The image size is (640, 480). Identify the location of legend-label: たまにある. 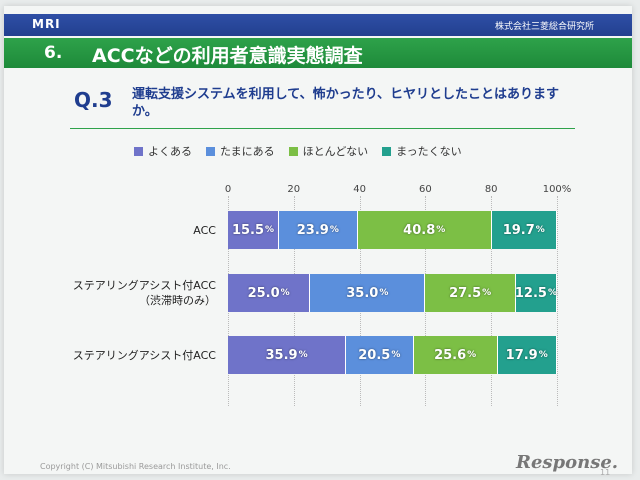
(247, 151).